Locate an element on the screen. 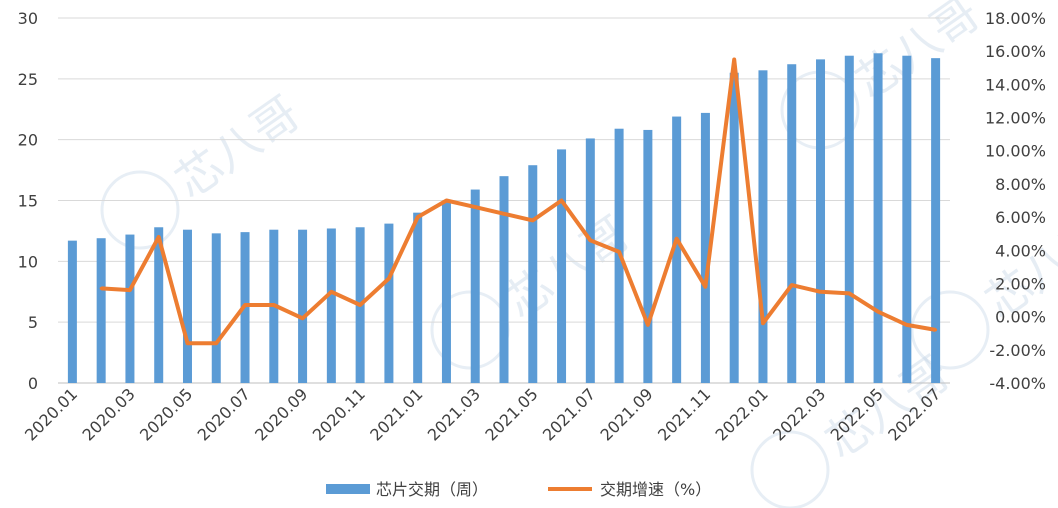  left-axis: 0 5 10 15 20 25 30 is located at coordinates (28, 201).